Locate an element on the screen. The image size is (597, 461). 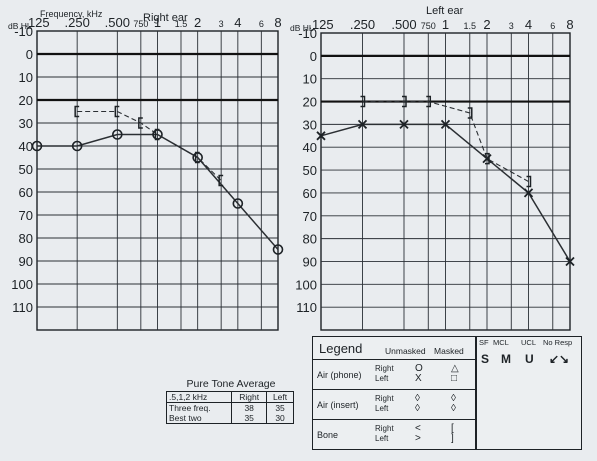
pta-left-best: 30 is located at coordinates (280, 418).